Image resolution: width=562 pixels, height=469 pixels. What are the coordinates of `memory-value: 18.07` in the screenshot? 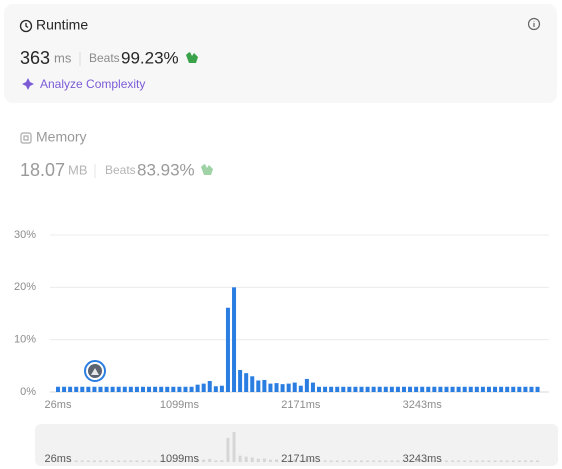 It's located at (42, 170).